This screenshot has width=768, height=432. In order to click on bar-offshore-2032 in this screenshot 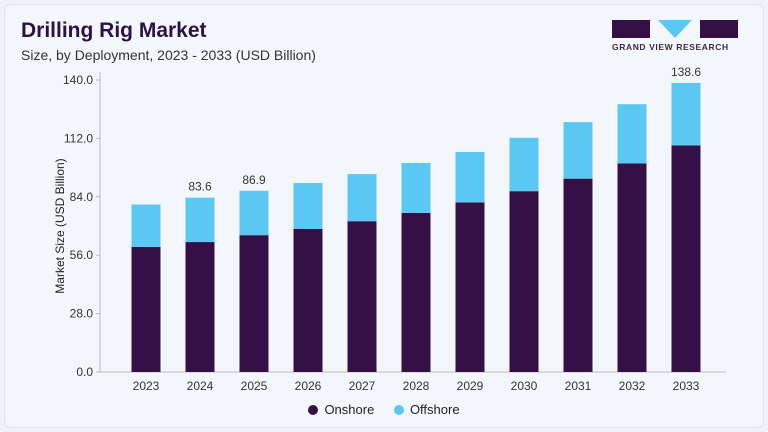, I will do `click(632, 134)`.